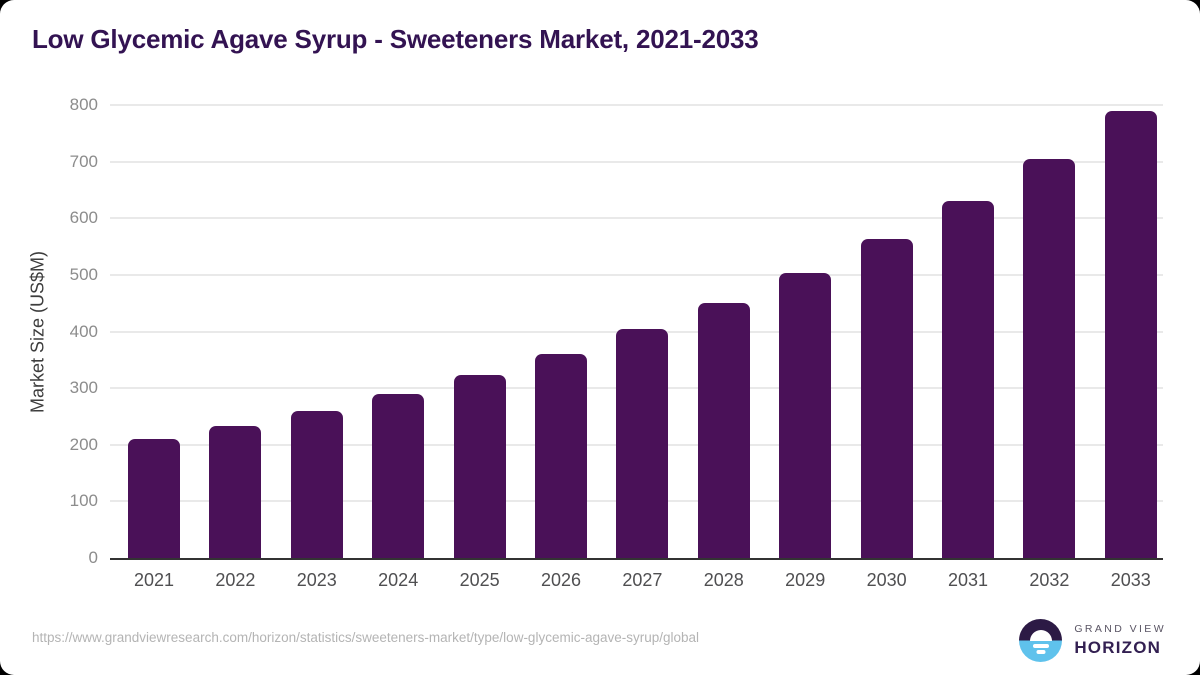 The image size is (1200, 675). Describe the element at coordinates (83, 444) in the screenshot. I see `y-axis-tick-label: 200` at that location.